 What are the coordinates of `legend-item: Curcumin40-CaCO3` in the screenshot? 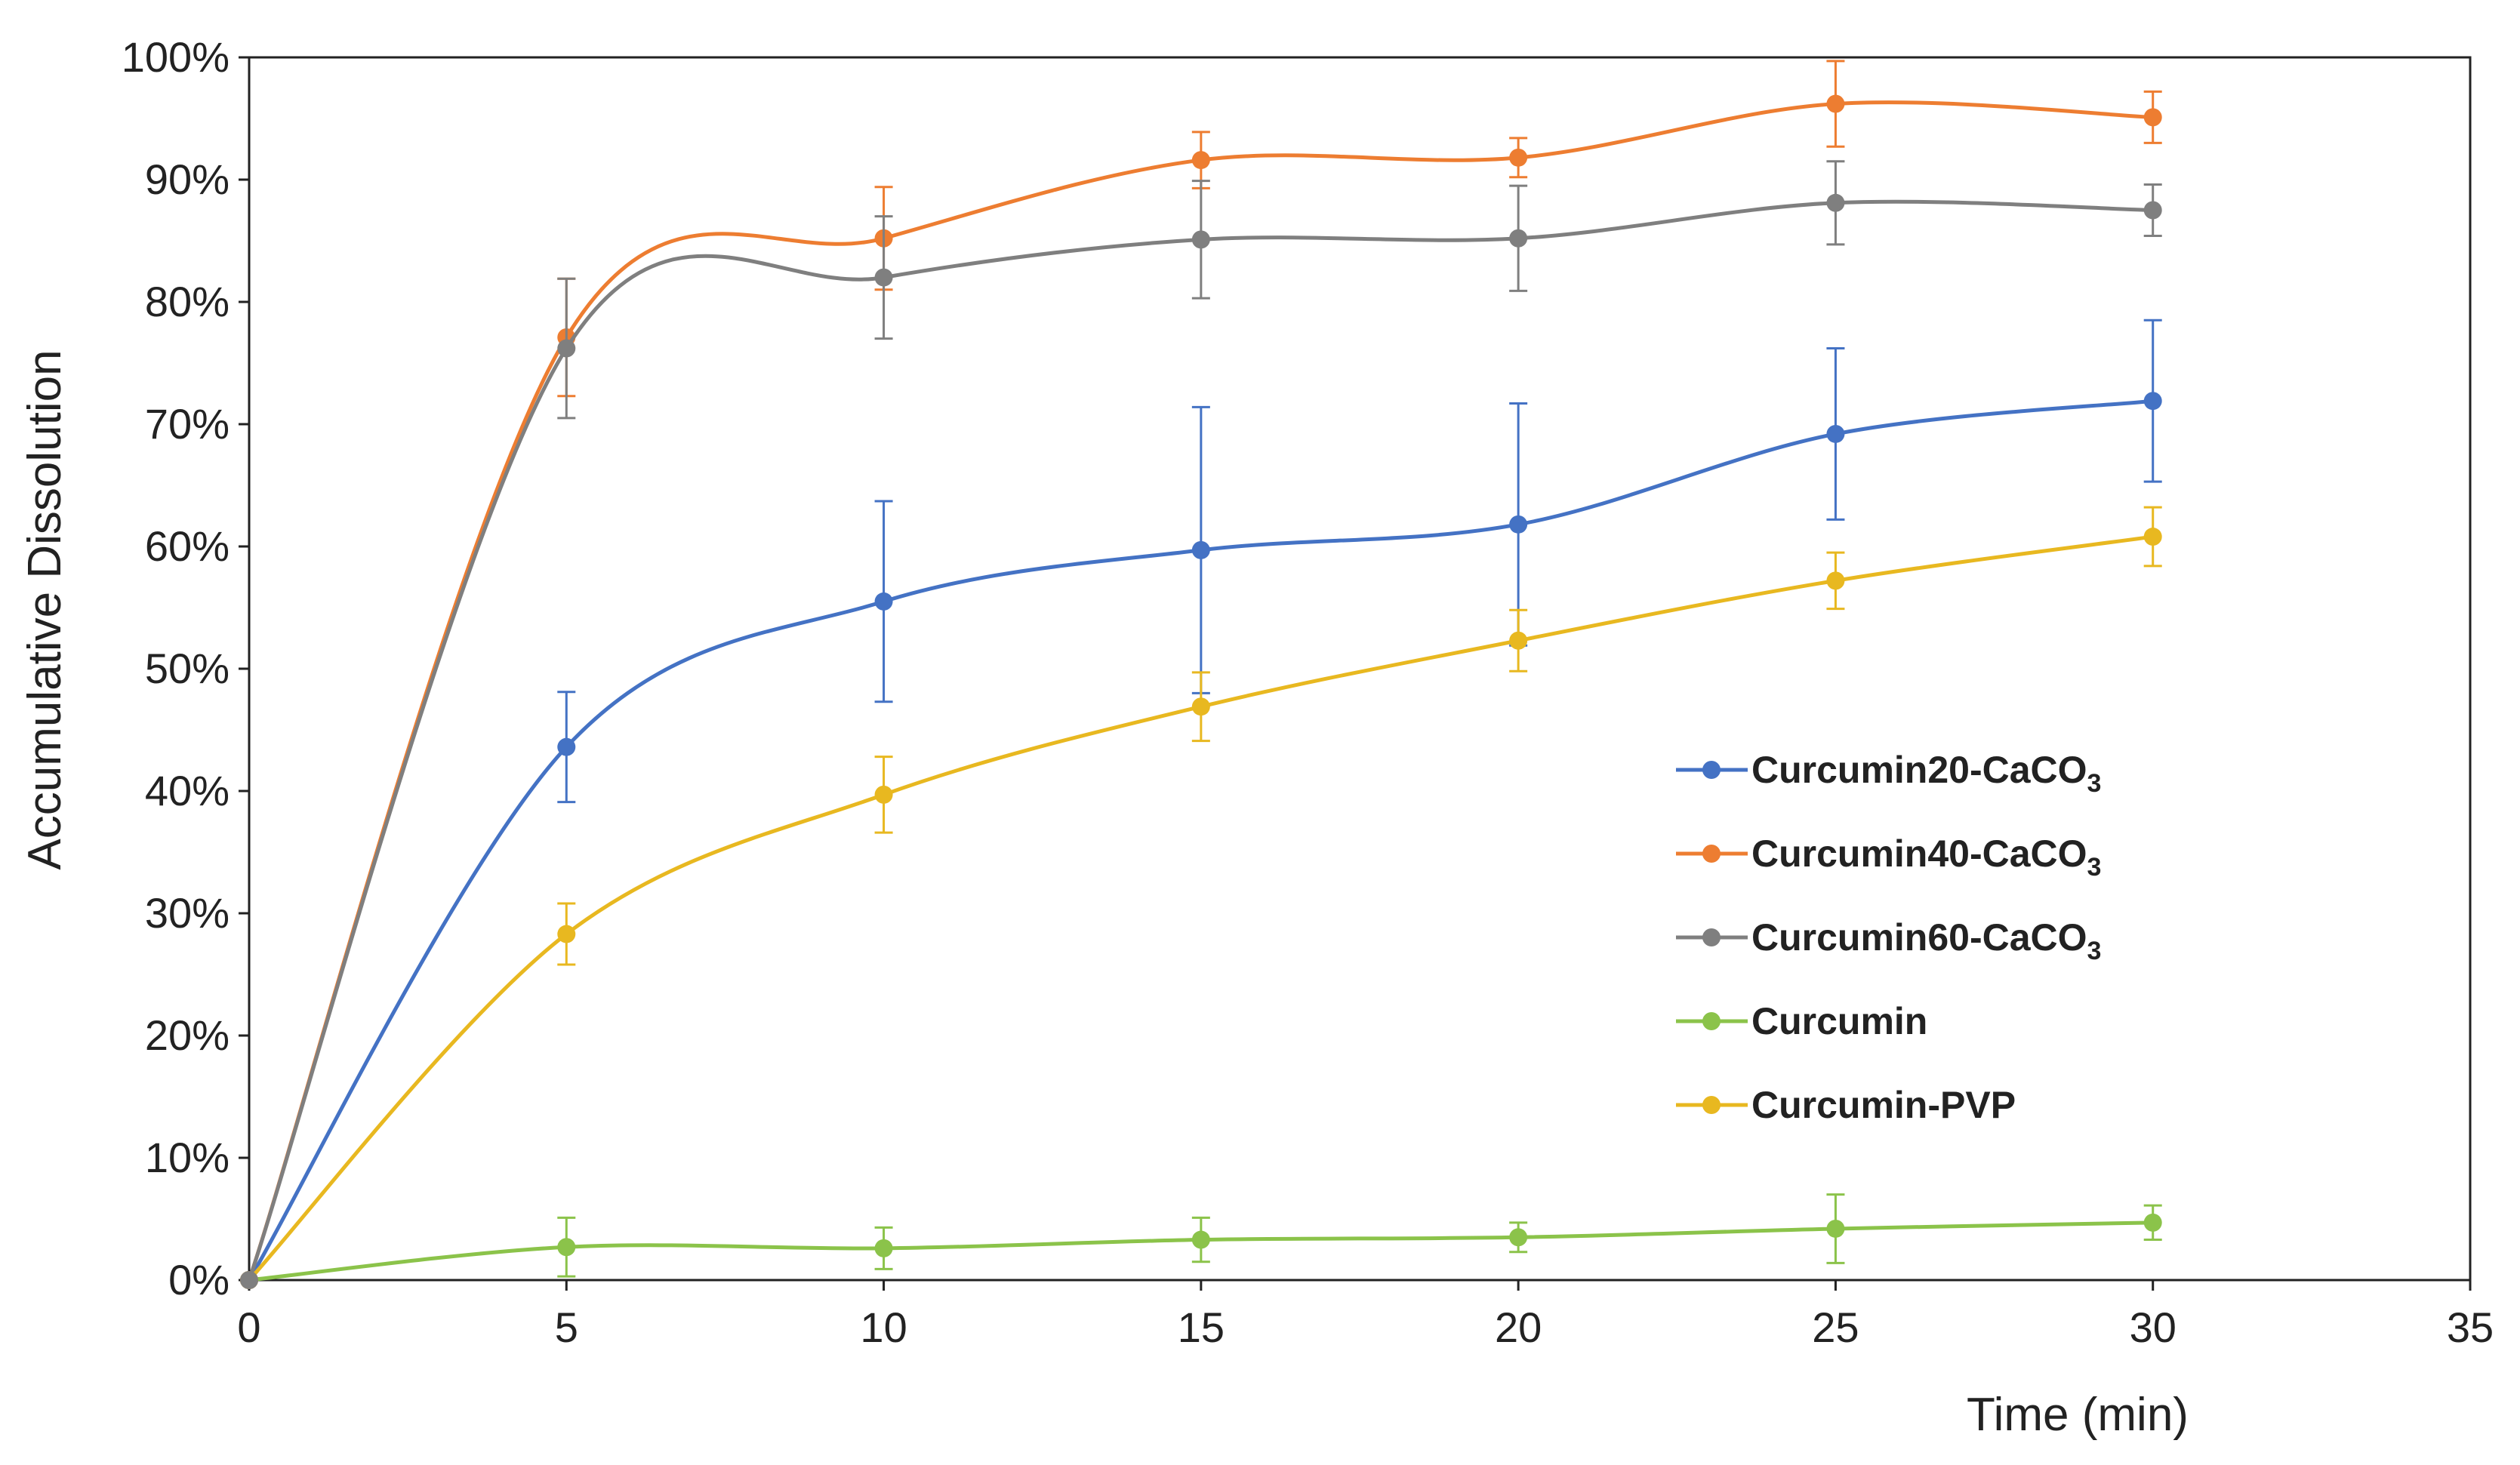 It's located at (1888, 857).